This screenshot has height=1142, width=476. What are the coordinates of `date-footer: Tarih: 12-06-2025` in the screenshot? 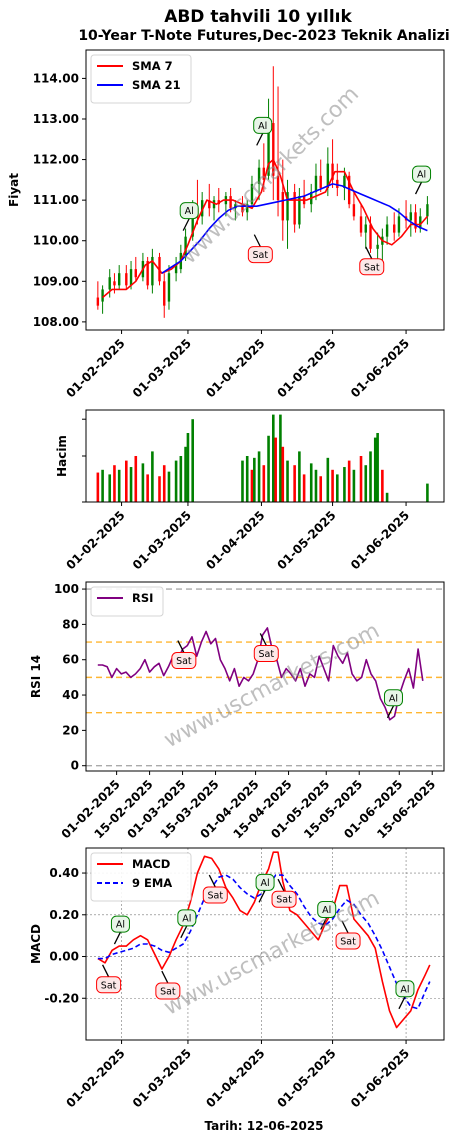 It's located at (263, 1126).